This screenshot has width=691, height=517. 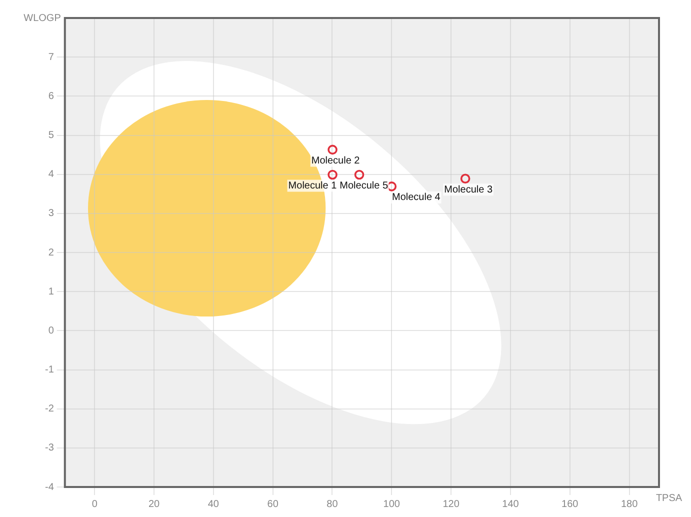 I want to click on y-tick-label: 6, so click(x=51, y=96).